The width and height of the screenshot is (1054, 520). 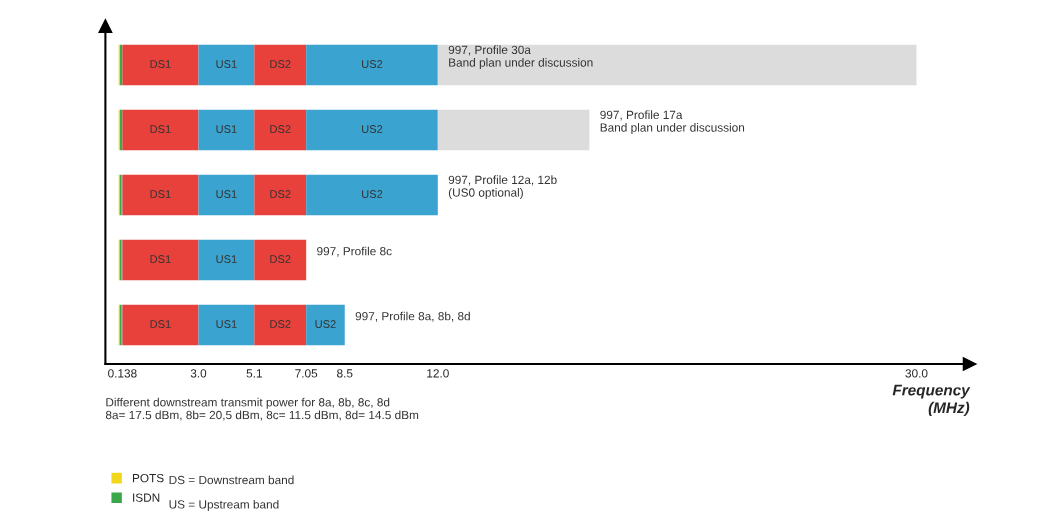 What do you see at coordinates (502, 187) in the screenshot?
I see `y-tick-label: 997, Profile 12a, 12b (US0 optional)` at bounding box center [502, 187].